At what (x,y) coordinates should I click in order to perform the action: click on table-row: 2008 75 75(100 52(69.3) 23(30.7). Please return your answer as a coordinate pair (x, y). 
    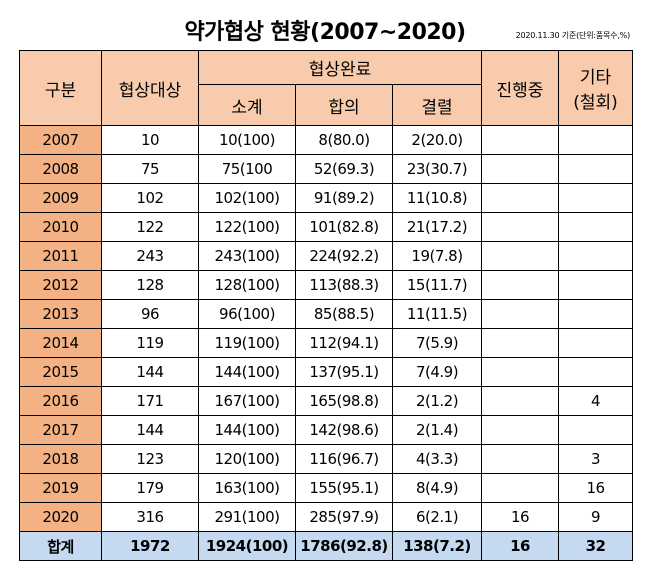
    Looking at the image, I should click on (326, 169).